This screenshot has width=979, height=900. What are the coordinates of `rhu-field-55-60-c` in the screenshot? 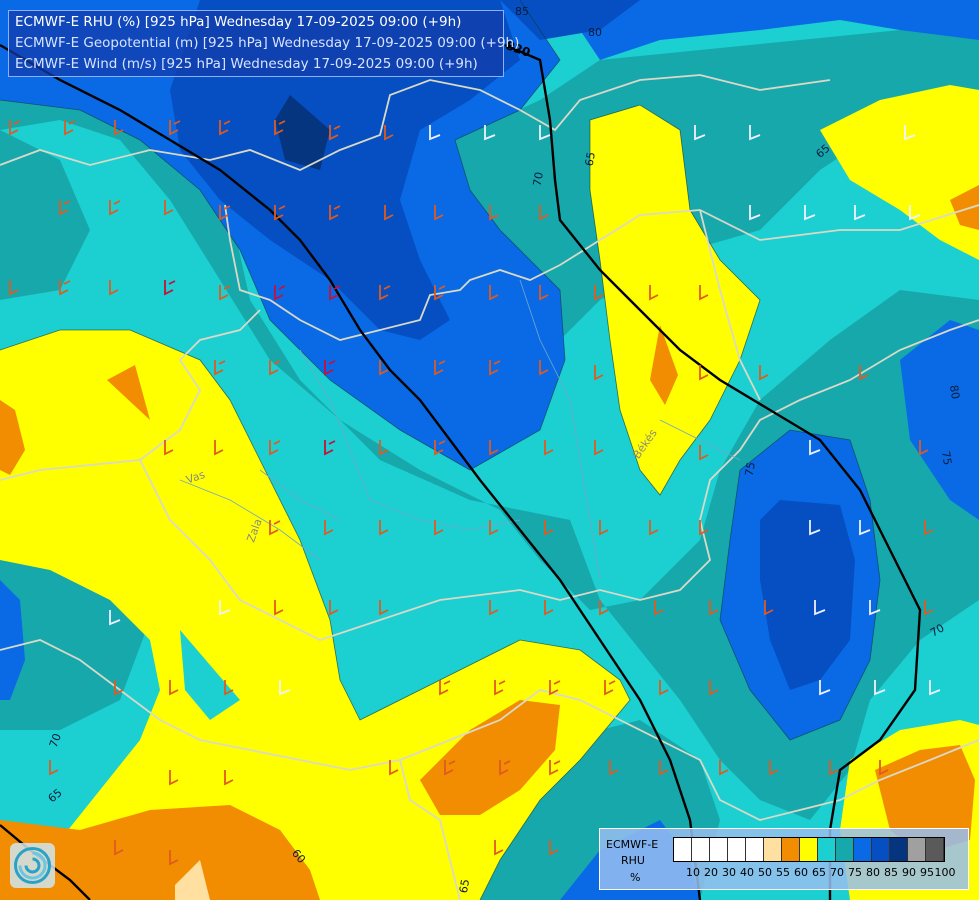 It's located at (664, 365).